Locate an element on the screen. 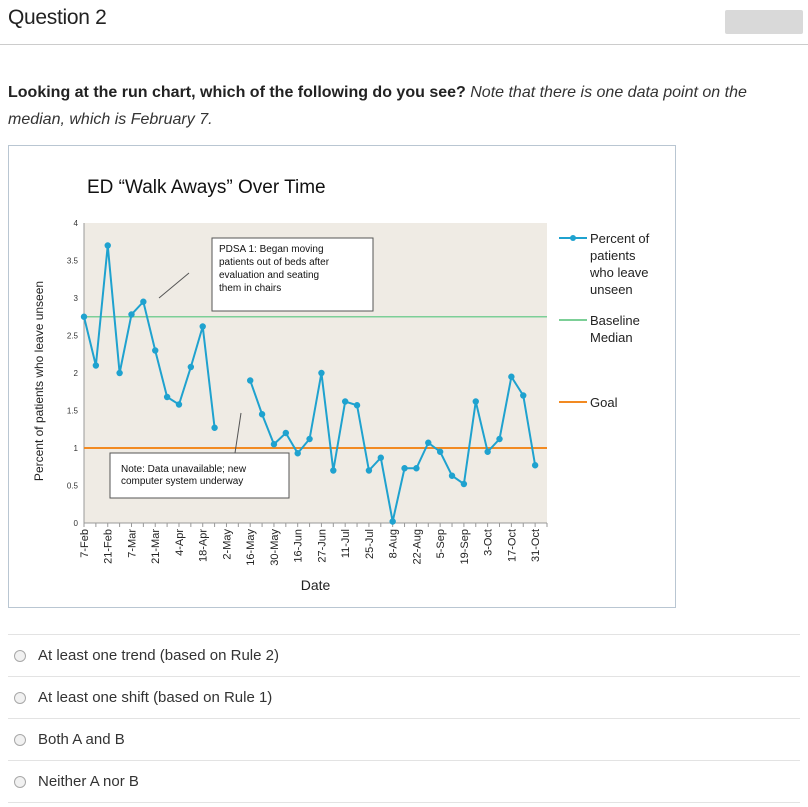  answer-option-c: Both A and B is located at coordinates (404, 740).